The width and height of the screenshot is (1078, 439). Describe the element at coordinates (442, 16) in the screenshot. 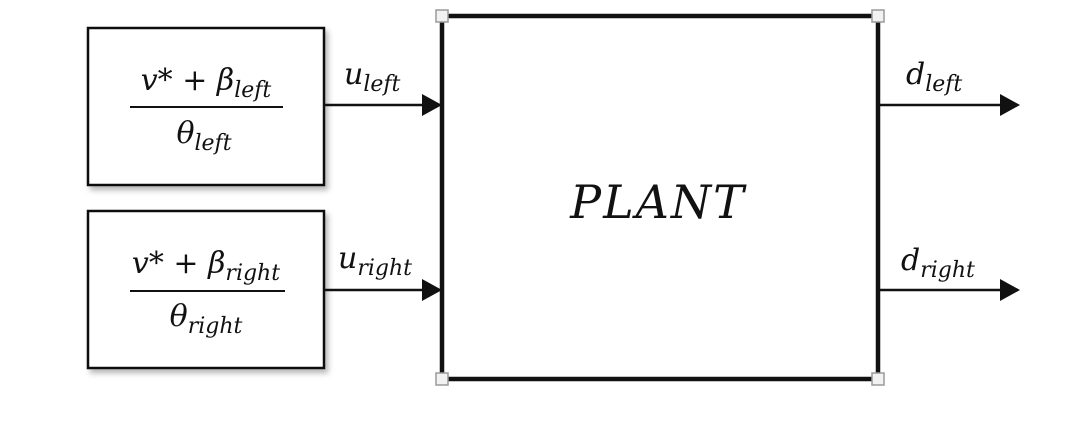

I see `resize-handle-top-left` at that location.